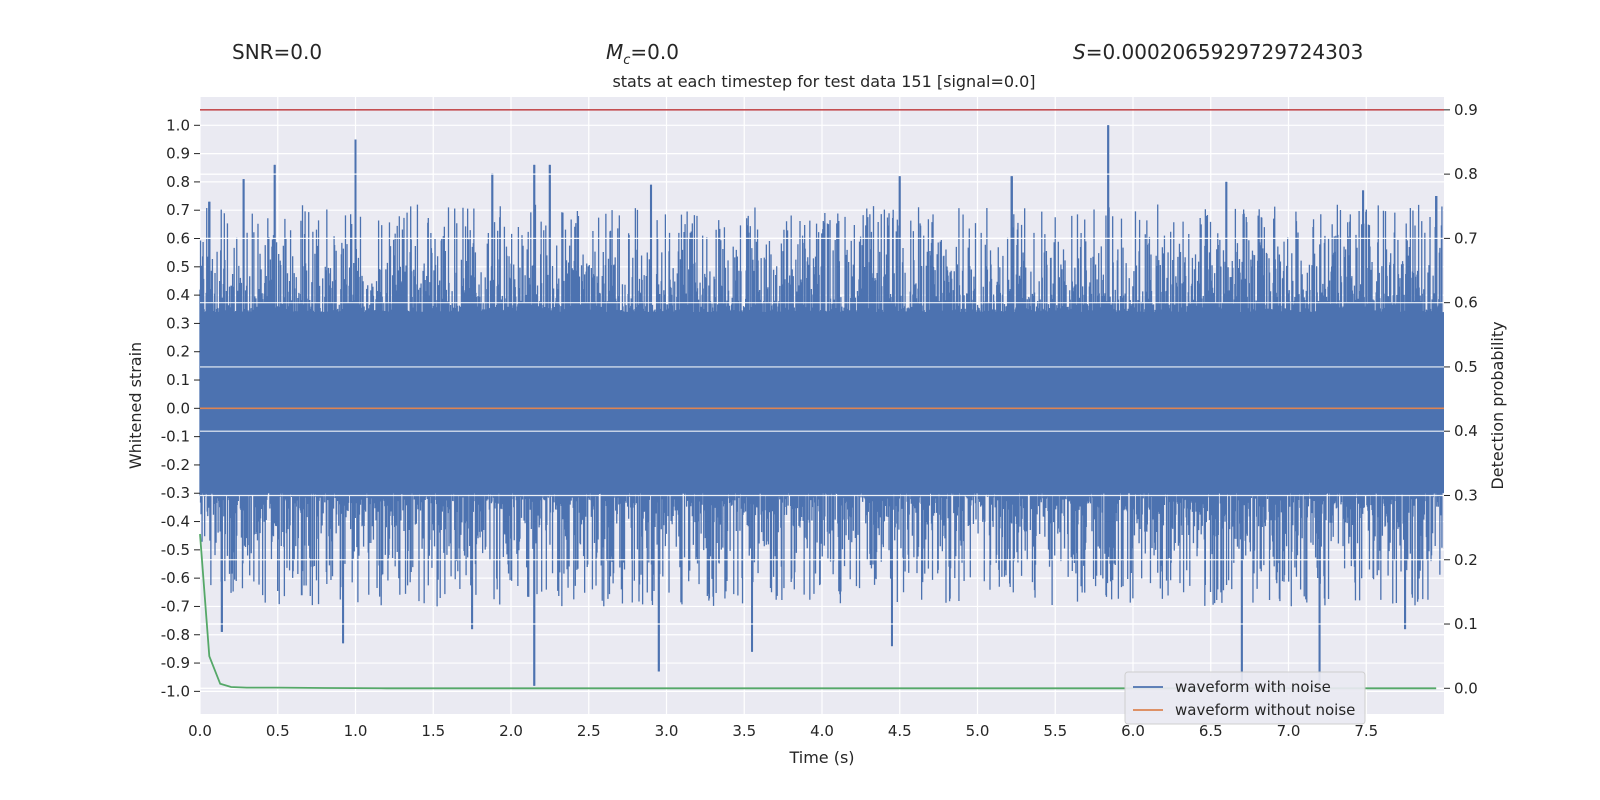  What do you see at coordinates (178, 267) in the screenshot?
I see `y-tick-label: 0.5` at bounding box center [178, 267].